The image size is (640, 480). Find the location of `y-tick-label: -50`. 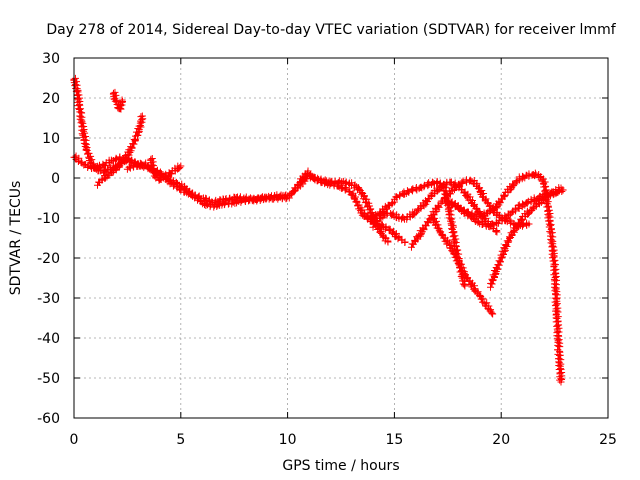

y-tick-label: -50 is located at coordinates (48, 379).